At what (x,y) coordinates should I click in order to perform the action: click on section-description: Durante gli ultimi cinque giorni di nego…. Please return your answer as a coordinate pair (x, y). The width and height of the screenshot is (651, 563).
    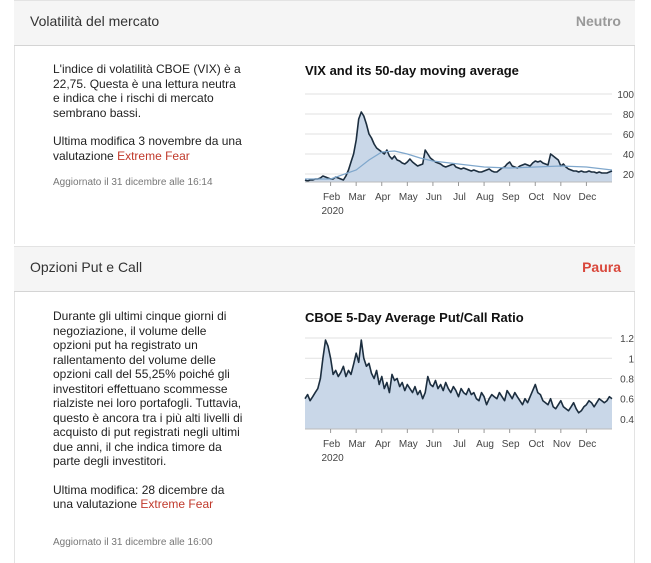
    Looking at the image, I should click on (148, 417).